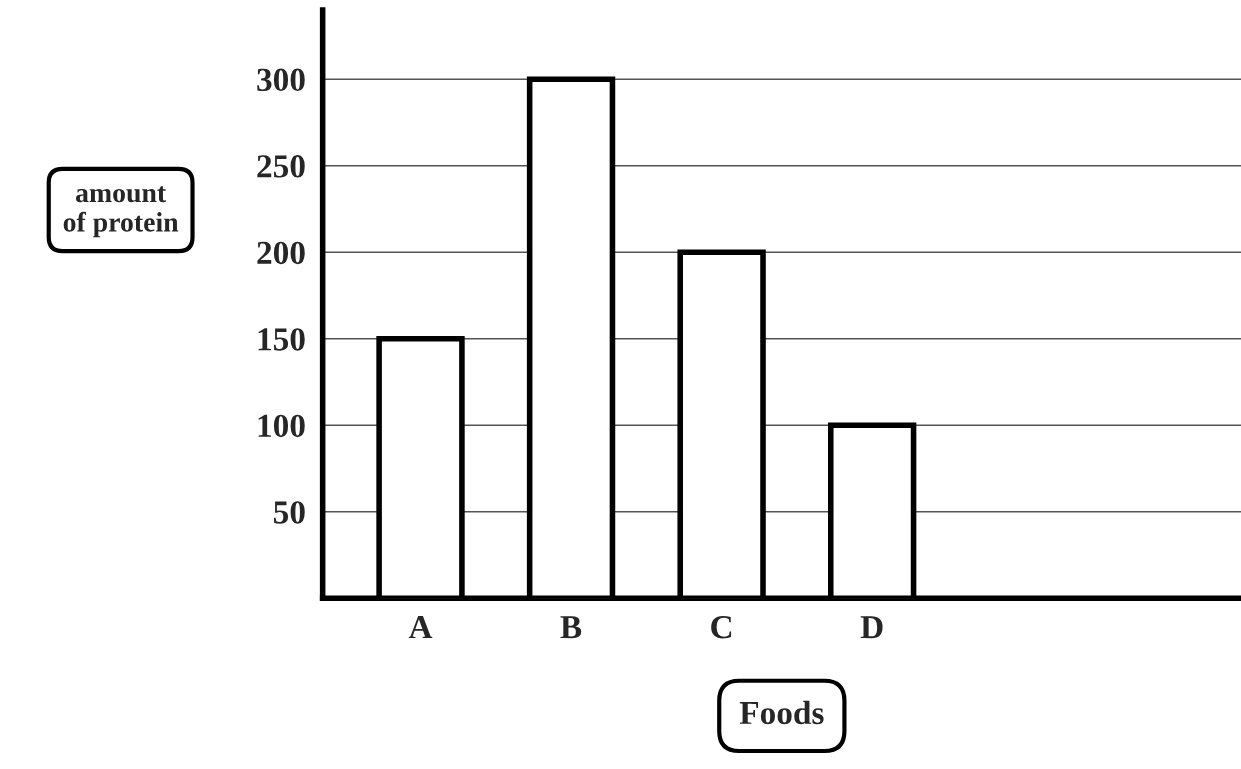 This screenshot has height=769, width=1241. Describe the element at coordinates (281, 339) in the screenshot. I see `y-tick-label: 150` at that location.